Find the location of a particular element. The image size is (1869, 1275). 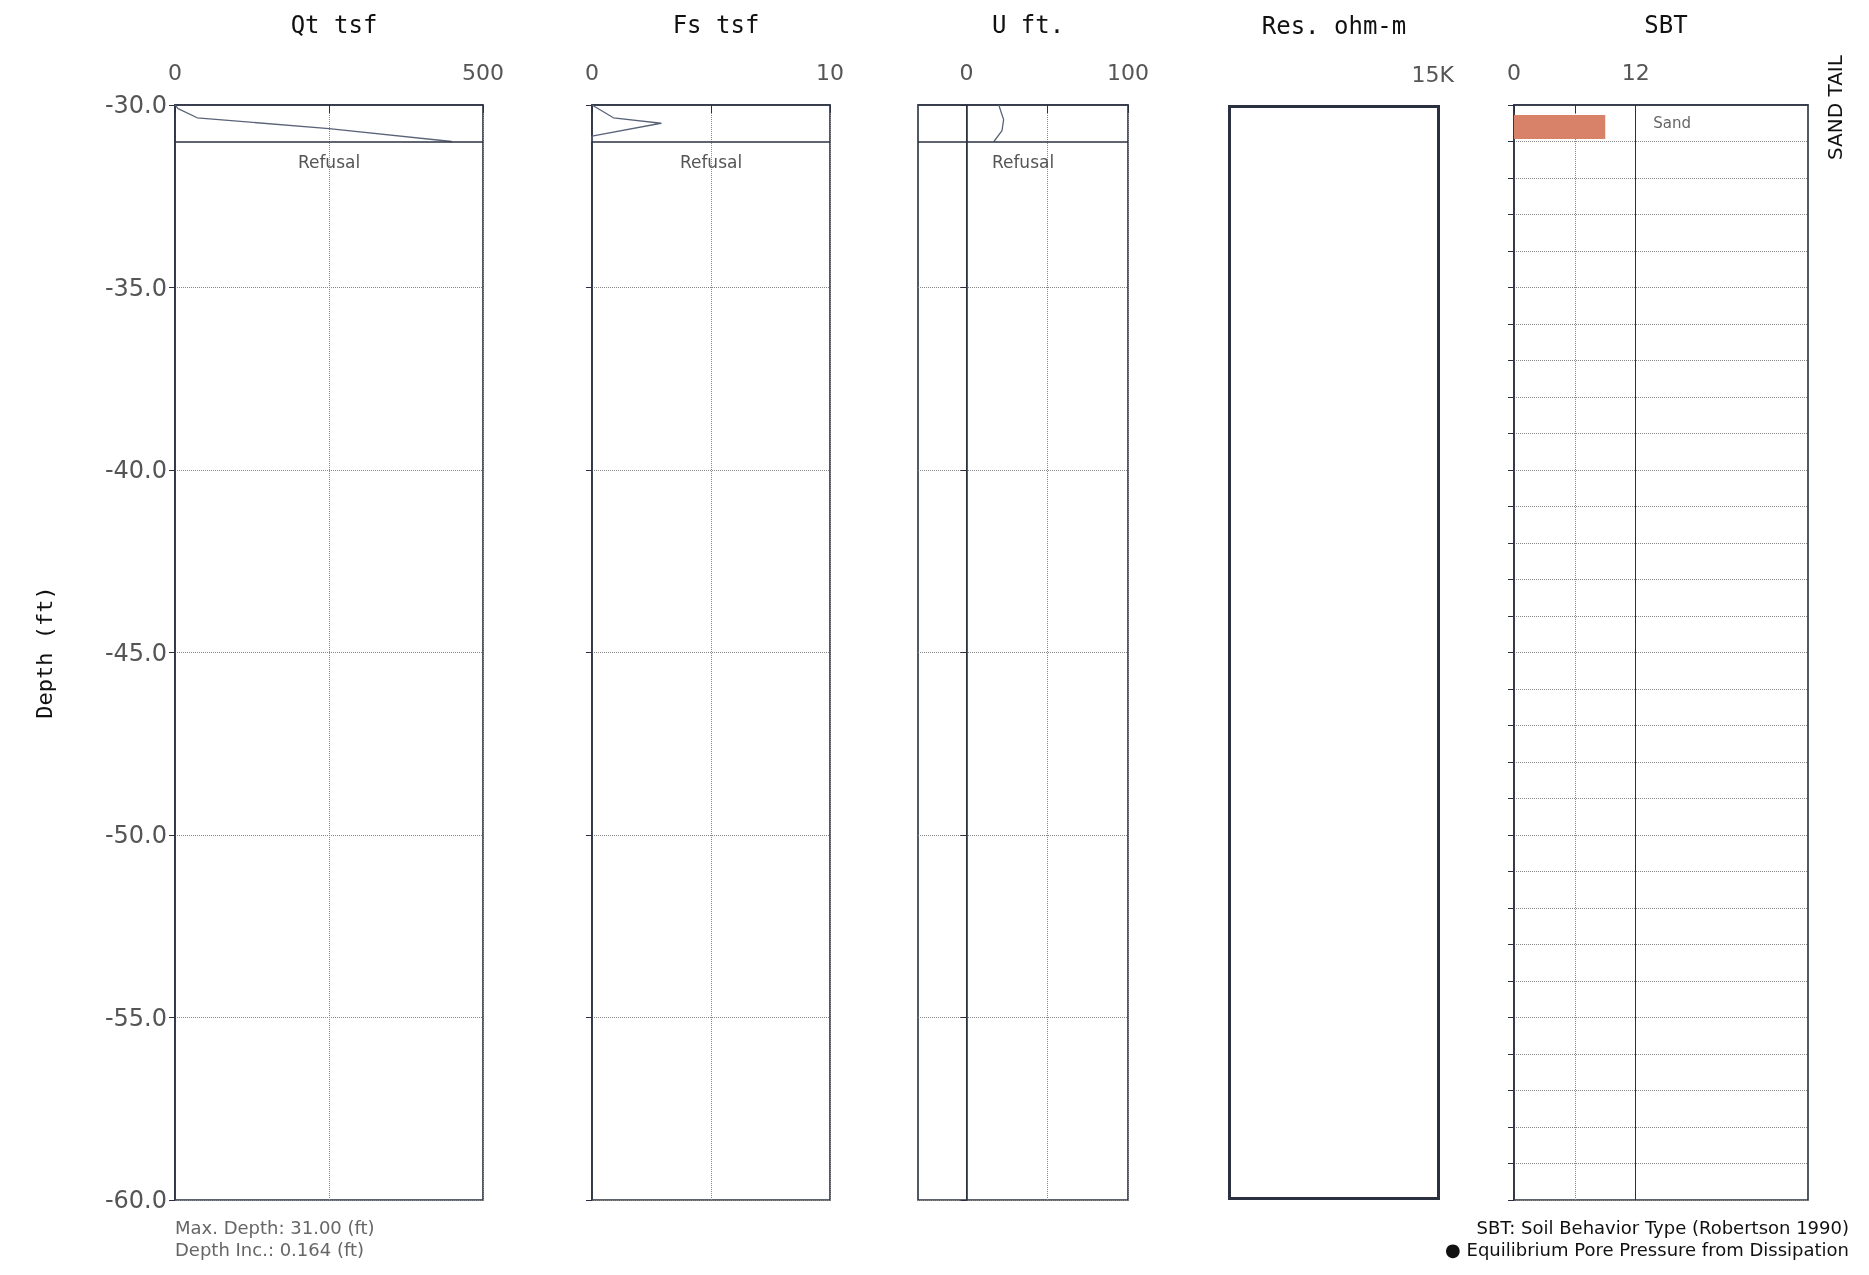

text: Depth Inc.: 0.164 (ft) is located at coordinates (270, 1249).